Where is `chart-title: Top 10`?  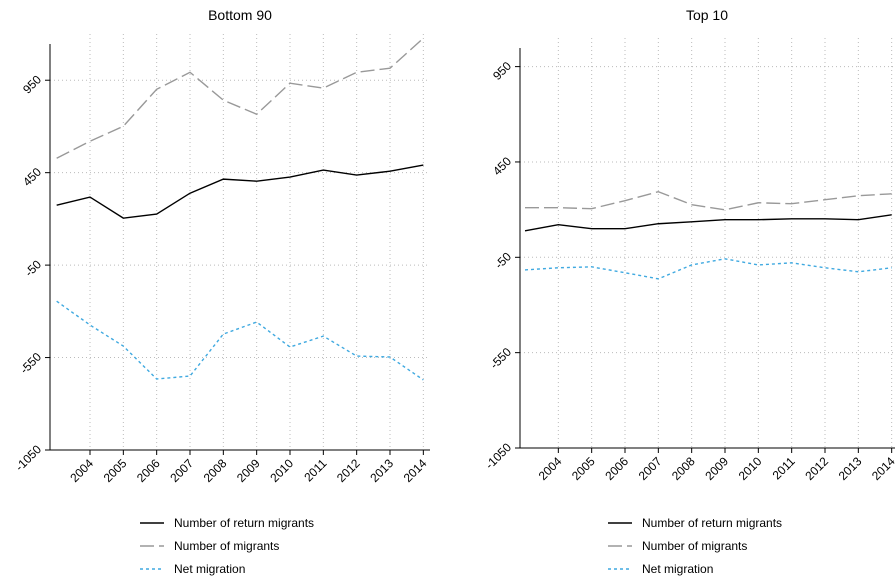
chart-title: Top 10 is located at coordinates (707, 15).